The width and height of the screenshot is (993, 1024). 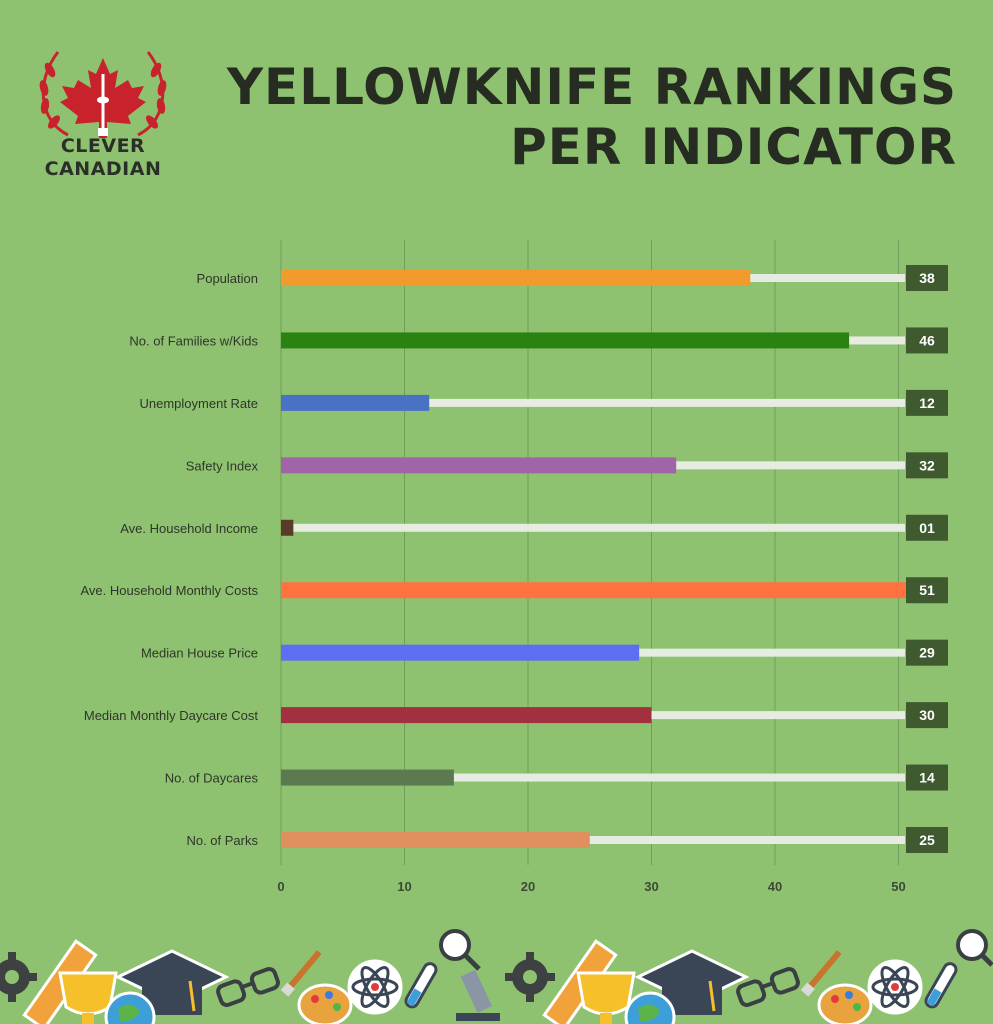 I want to click on chart-title-line-2: PER INDICATOR, so click(x=733, y=147).